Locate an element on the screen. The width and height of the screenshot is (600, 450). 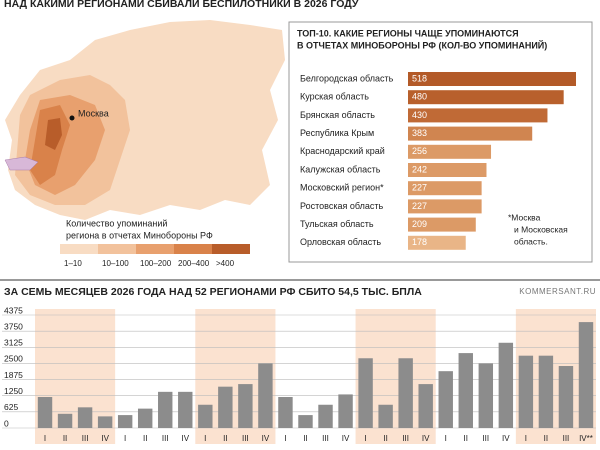
title-part: ЗА СЕМЬ МЕСЯЦЕВ 2026 ГОДА НАД is located at coordinates (99, 292).